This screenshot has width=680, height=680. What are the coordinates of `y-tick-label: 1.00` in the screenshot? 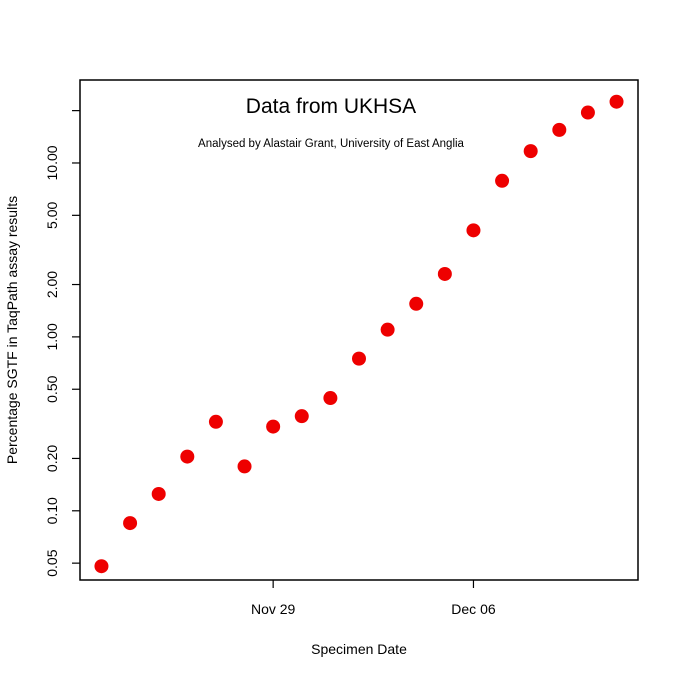 It's located at (52, 336).